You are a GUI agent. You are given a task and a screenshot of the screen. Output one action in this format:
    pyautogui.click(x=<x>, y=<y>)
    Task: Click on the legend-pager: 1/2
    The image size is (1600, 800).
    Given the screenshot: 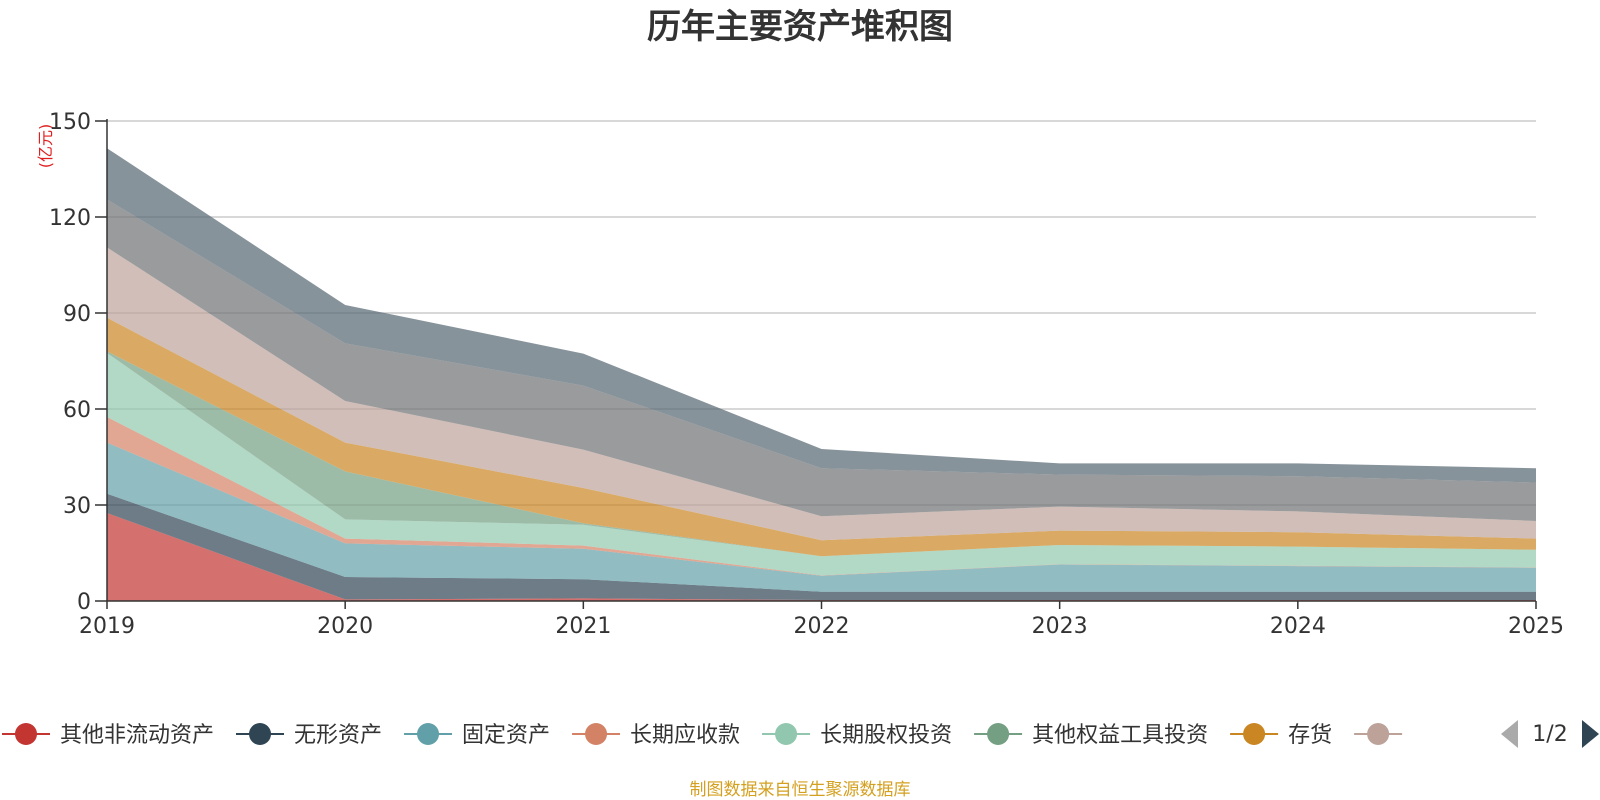 What is the action you would take?
    pyautogui.click(x=1550, y=734)
    